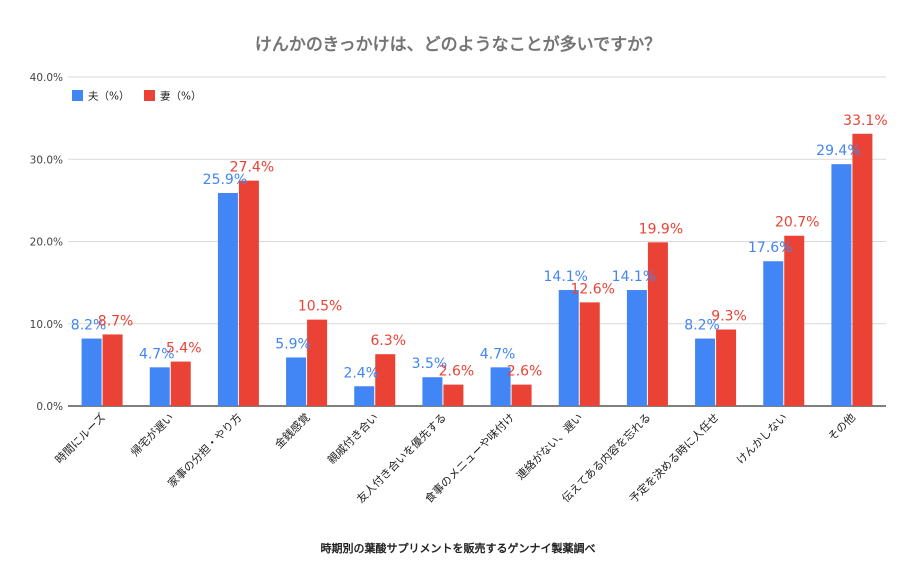 The width and height of the screenshot is (916, 570). Describe the element at coordinates (770, 248) in the screenshot. I see `data-label: 17.6%` at that location.